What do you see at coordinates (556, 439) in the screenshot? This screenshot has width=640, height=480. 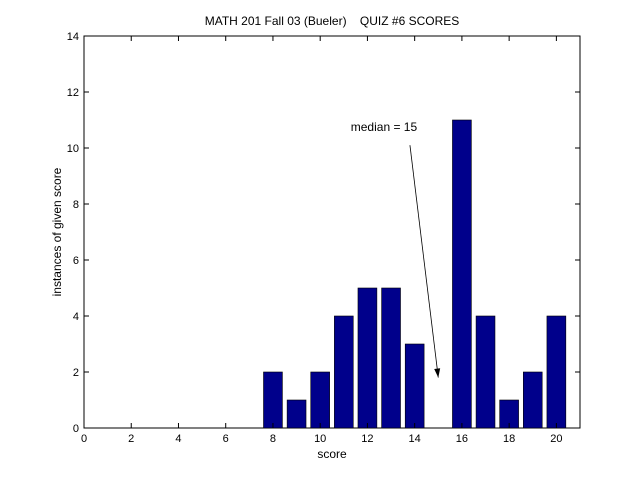 I see `x-tick-label: 20` at bounding box center [556, 439].